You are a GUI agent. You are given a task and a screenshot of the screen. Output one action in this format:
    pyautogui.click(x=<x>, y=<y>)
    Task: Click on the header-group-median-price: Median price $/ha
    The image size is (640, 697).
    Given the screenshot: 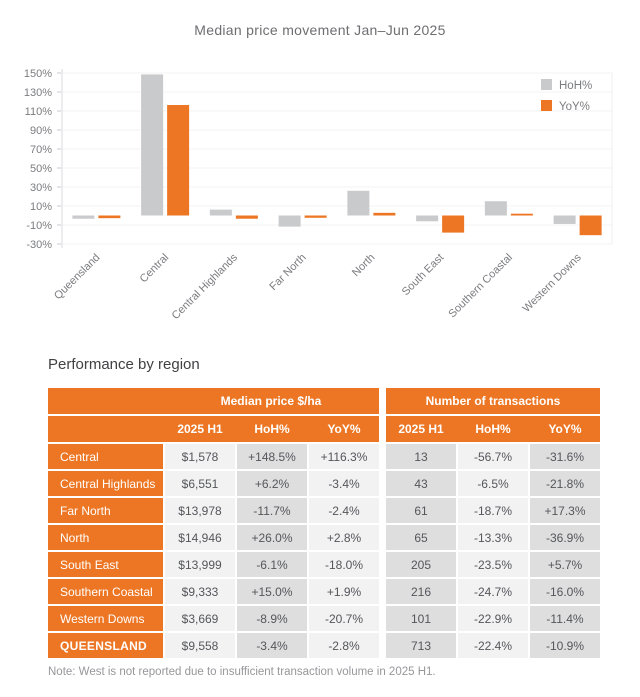 What is the action you would take?
    pyautogui.click(x=213, y=401)
    